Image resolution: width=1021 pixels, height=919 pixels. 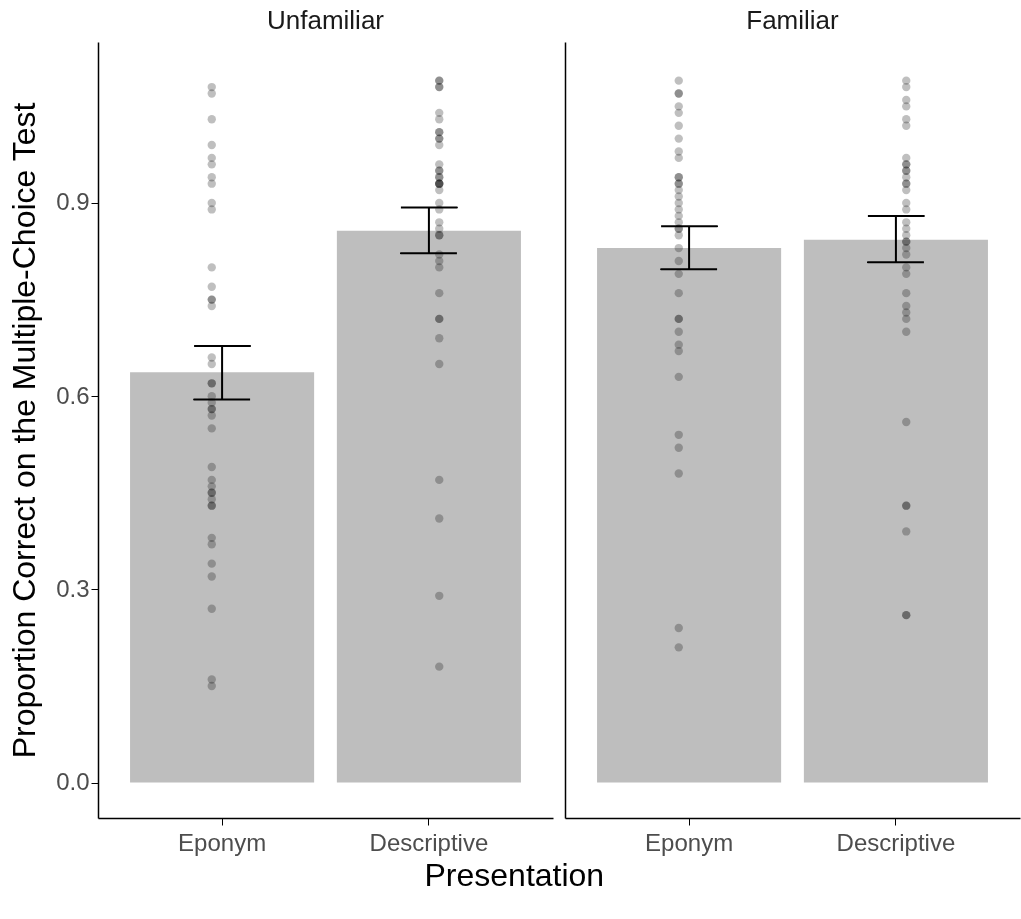 What do you see at coordinates (73, 395) in the screenshot?
I see `y-tick-label: 0.6` at bounding box center [73, 395].